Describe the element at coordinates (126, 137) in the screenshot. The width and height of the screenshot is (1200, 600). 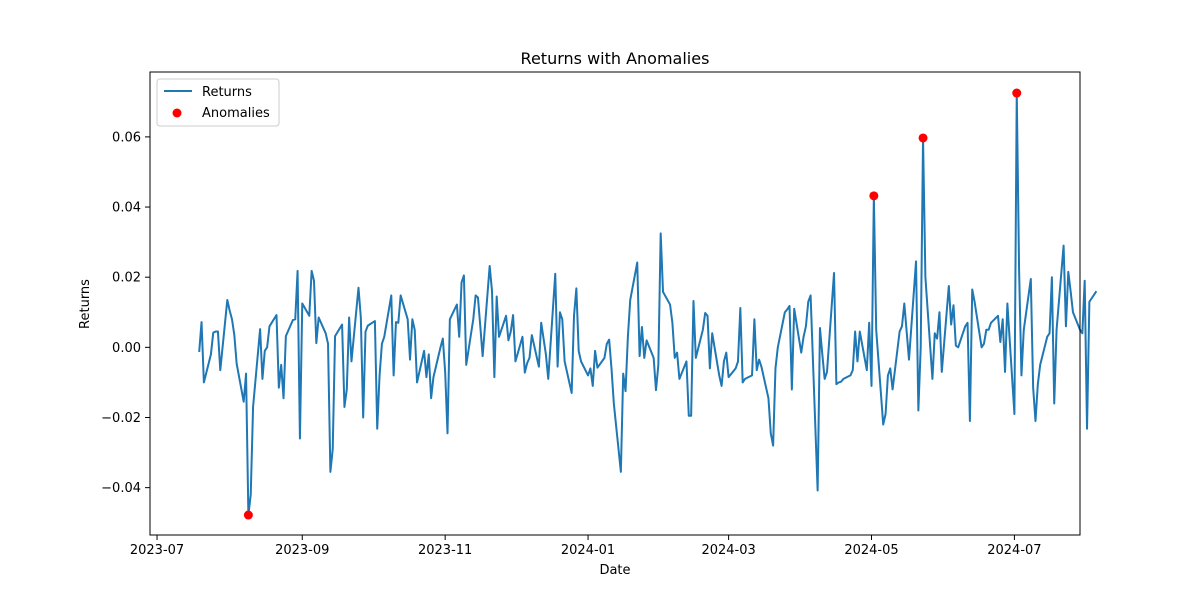
I see `y-tick-label: 0.06` at that location.